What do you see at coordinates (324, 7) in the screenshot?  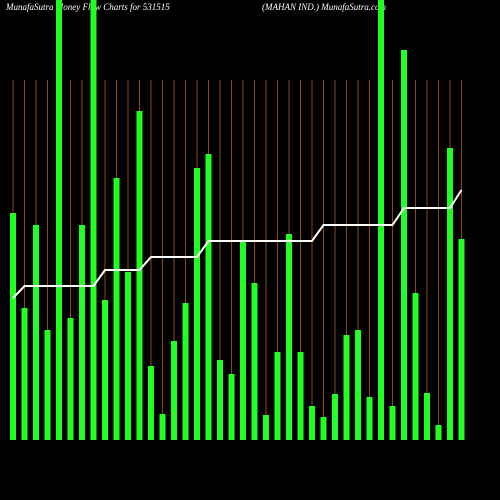 I see `chart-subtitle: (MAHAN IND.) MunafaSutra.com` at bounding box center [324, 7].